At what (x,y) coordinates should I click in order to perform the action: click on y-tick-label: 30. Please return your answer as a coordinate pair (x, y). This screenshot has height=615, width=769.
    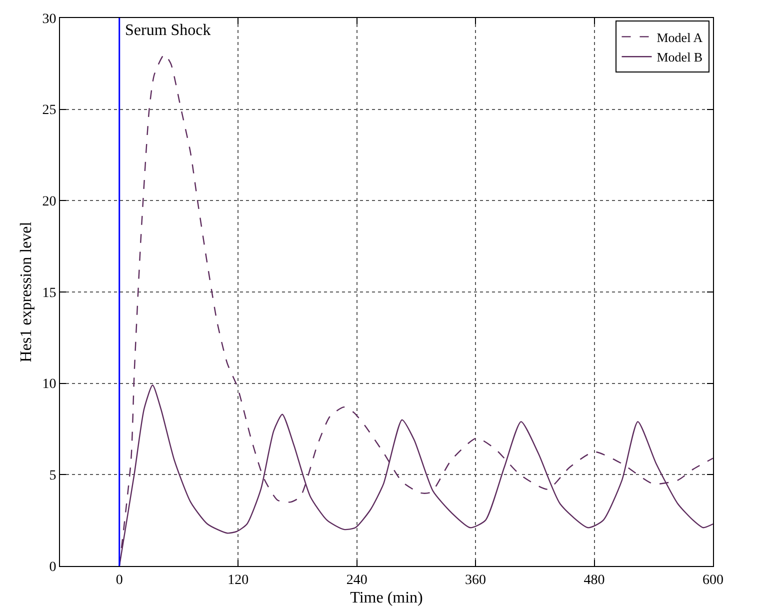
    Looking at the image, I should click on (49, 19).